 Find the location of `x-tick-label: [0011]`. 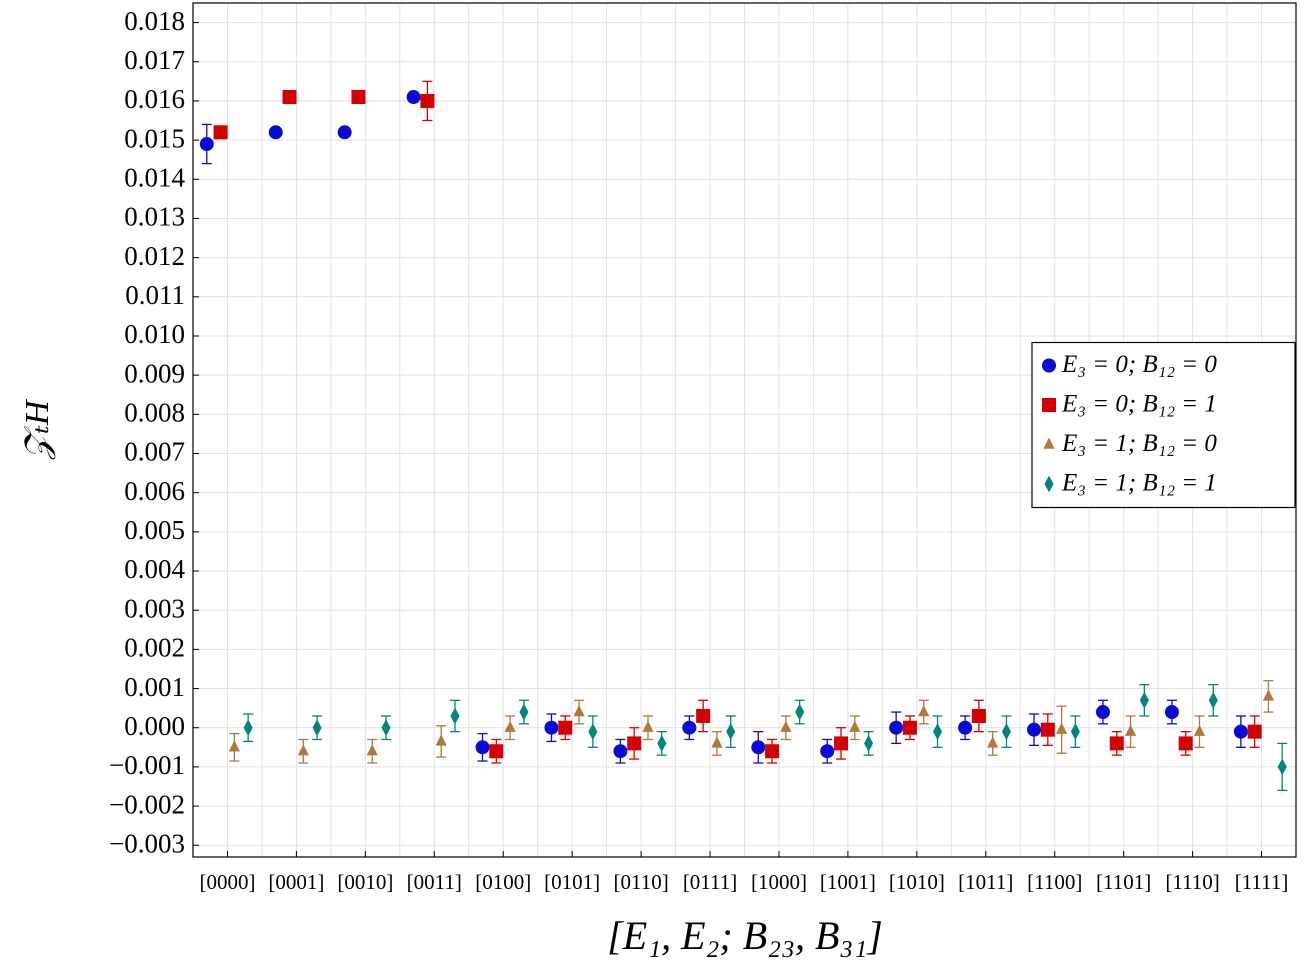

x-tick-label: [0011] is located at coordinates (434, 882).